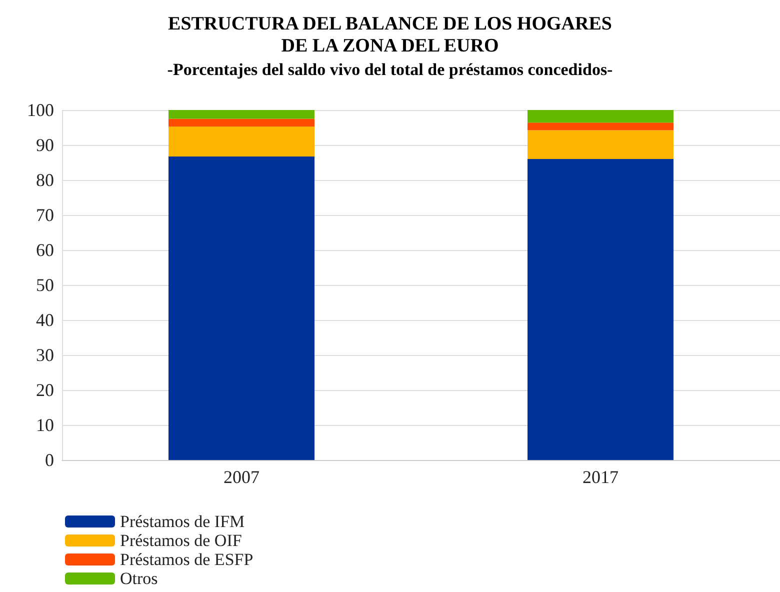  Describe the element at coordinates (181, 540) in the screenshot. I see `legend-label: Préstamos de OIF` at that location.